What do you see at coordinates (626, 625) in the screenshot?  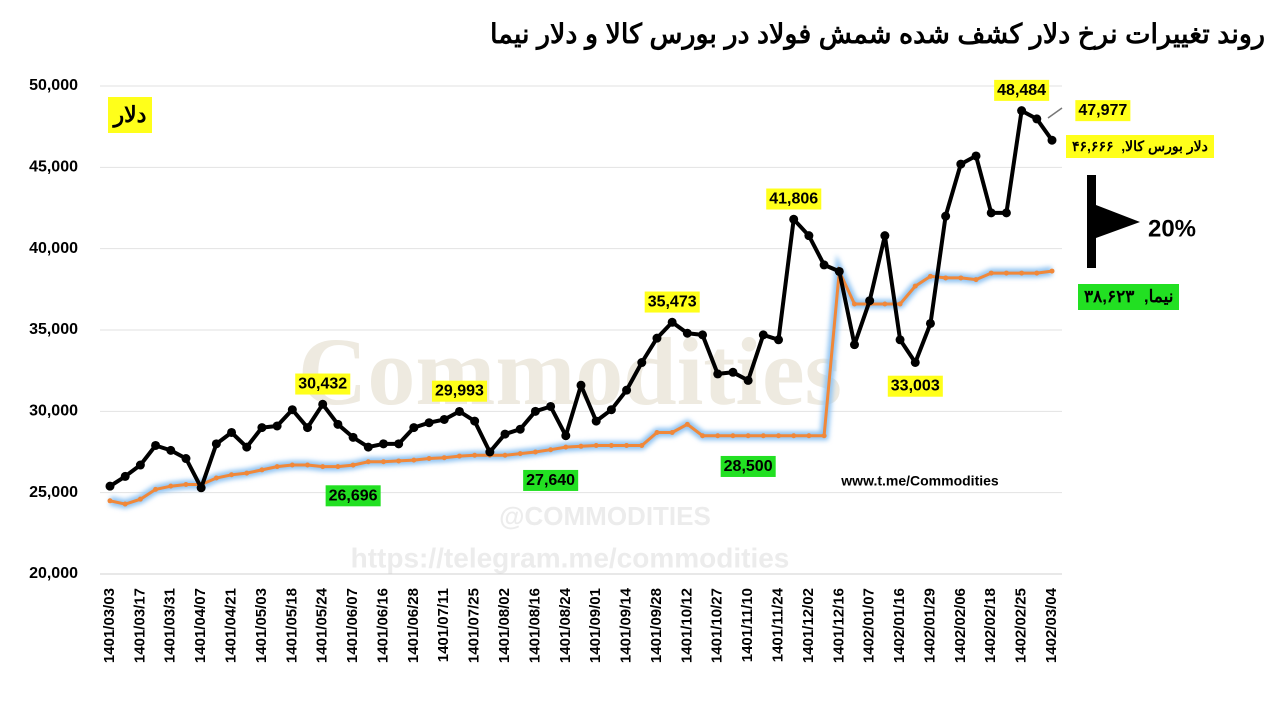 I see `x-tick-label: 1401/09/14` at bounding box center [626, 625].